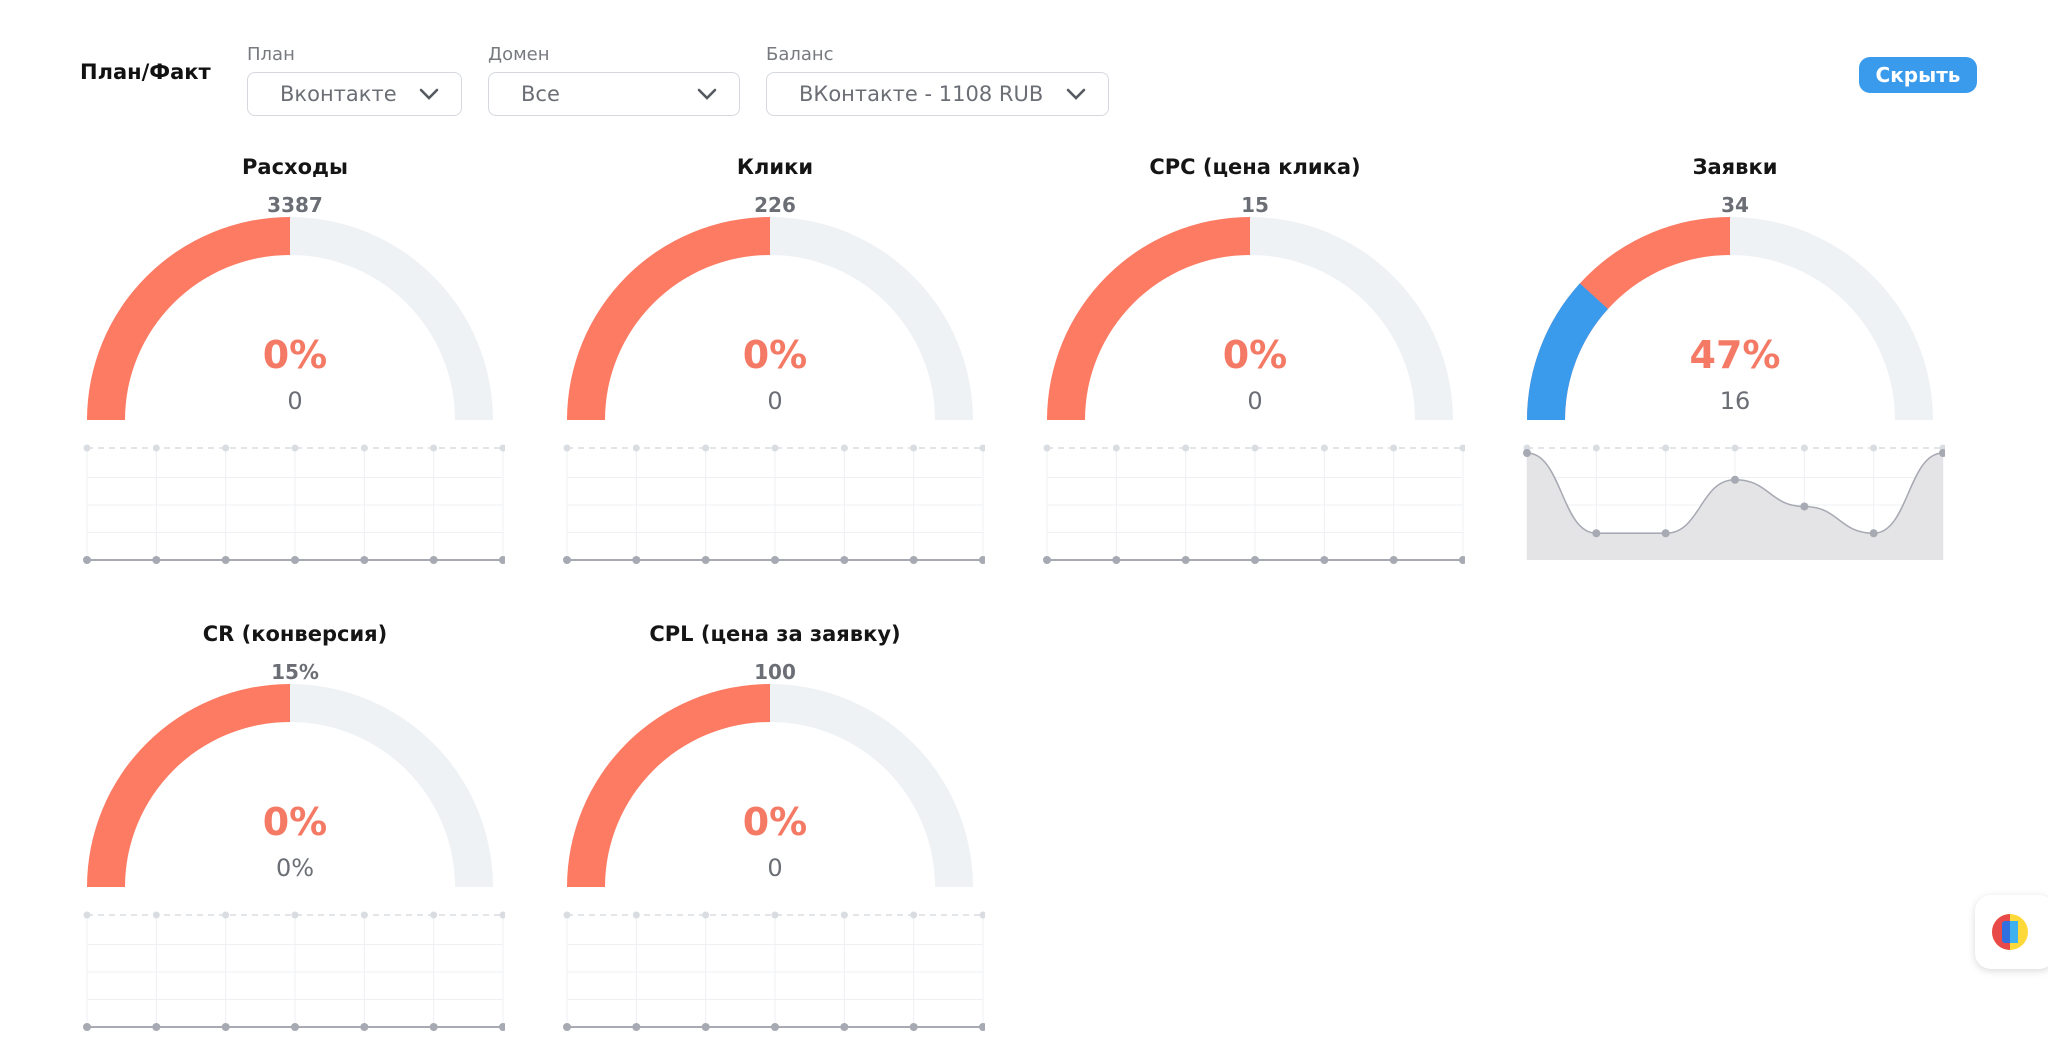 The image size is (2048, 1062). I want to click on metric-widget: CPC (цена клика) 15 0% 0, so click(1255, 375).